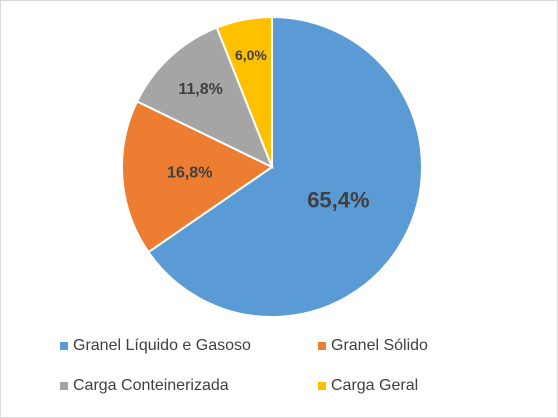 The width and height of the screenshot is (558, 418). Describe the element at coordinates (251, 55) in the screenshot. I see `data-label: 6,0%` at that location.